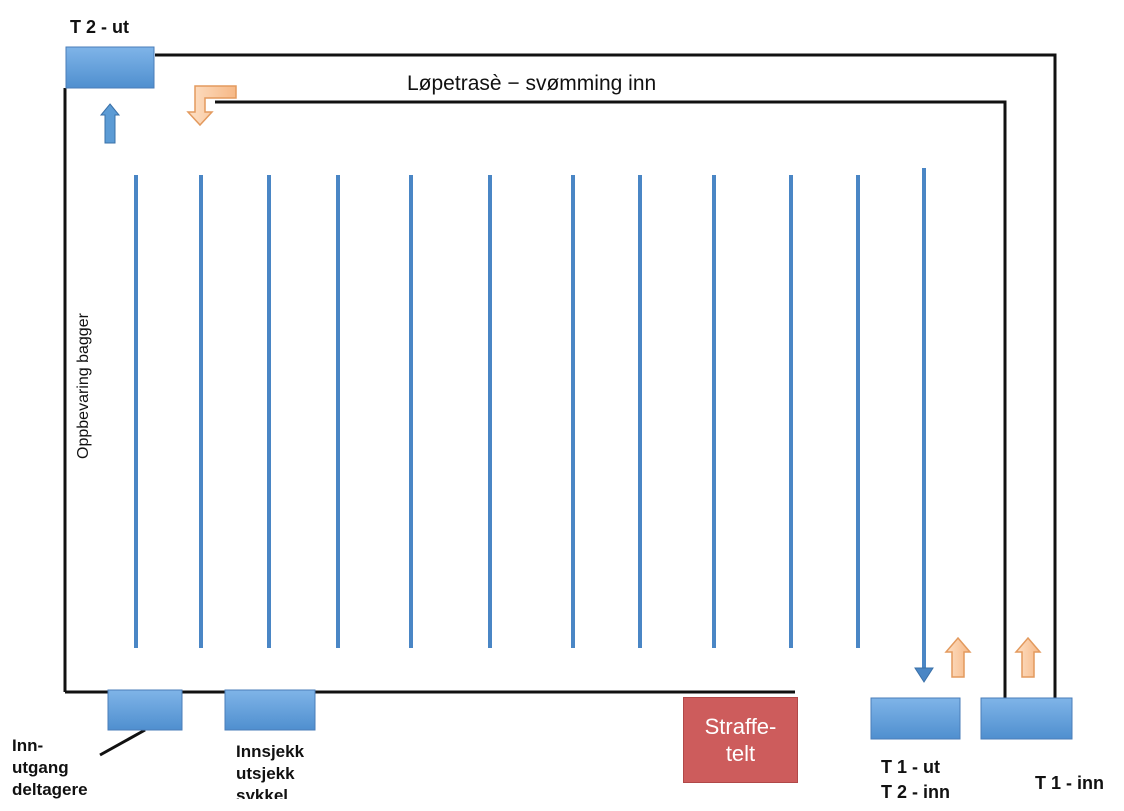 Image resolution: width=1124 pixels, height=811 pixels. I want to click on entrance-label-line: deltagere, so click(50, 789).